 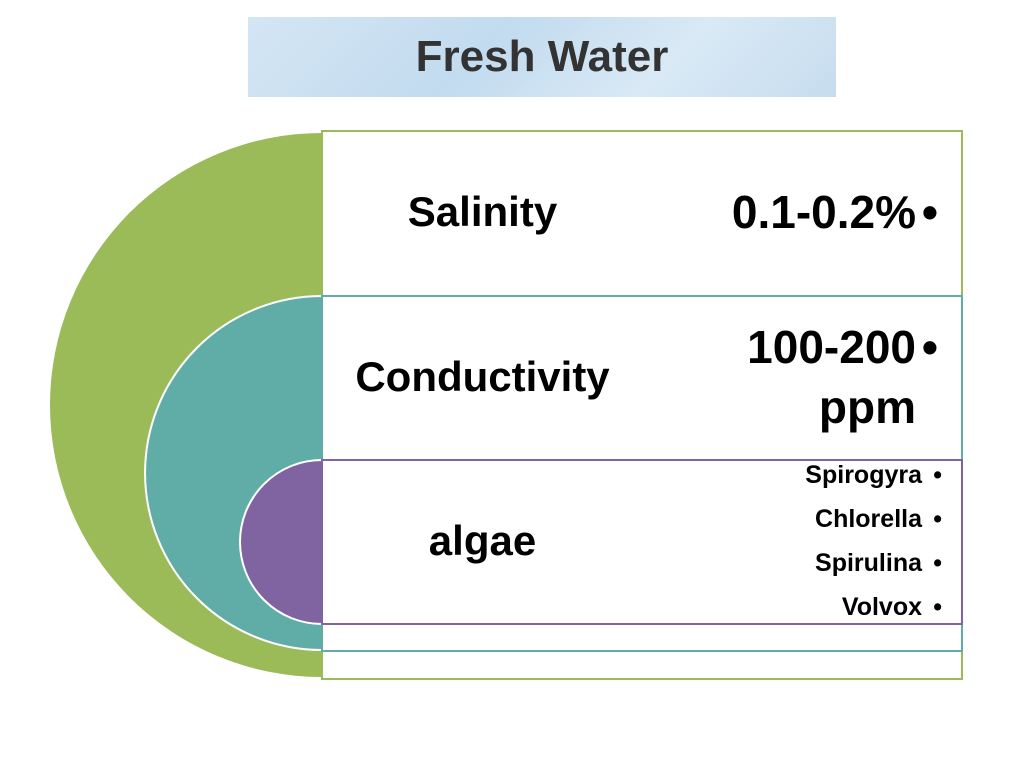 I want to click on row-item: Spirulina, so click(x=795, y=563).